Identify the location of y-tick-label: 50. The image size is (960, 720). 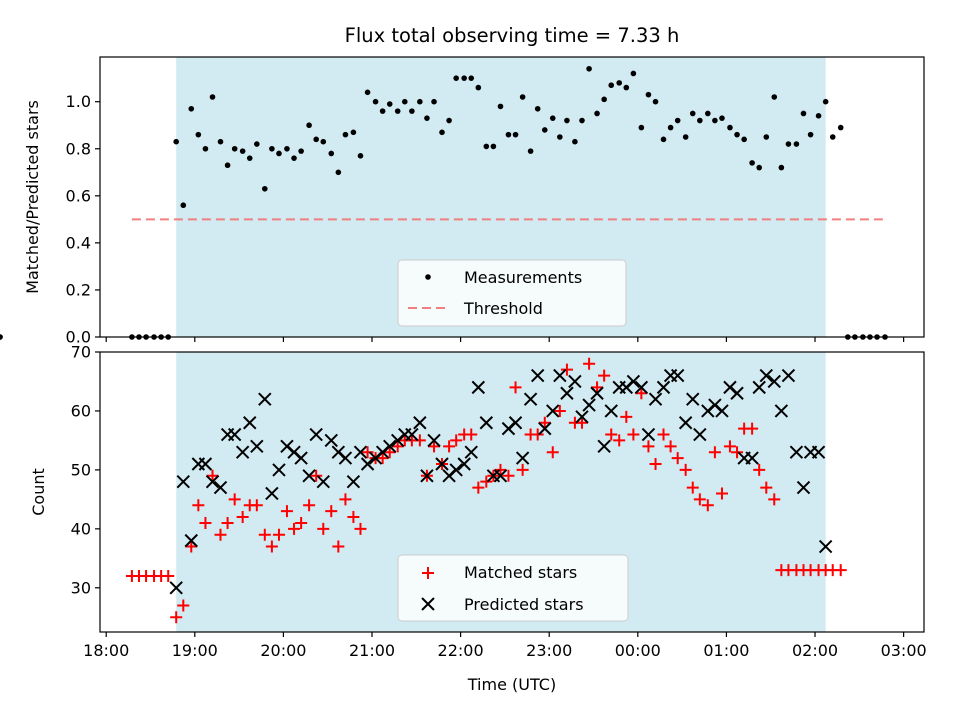
(81, 469).